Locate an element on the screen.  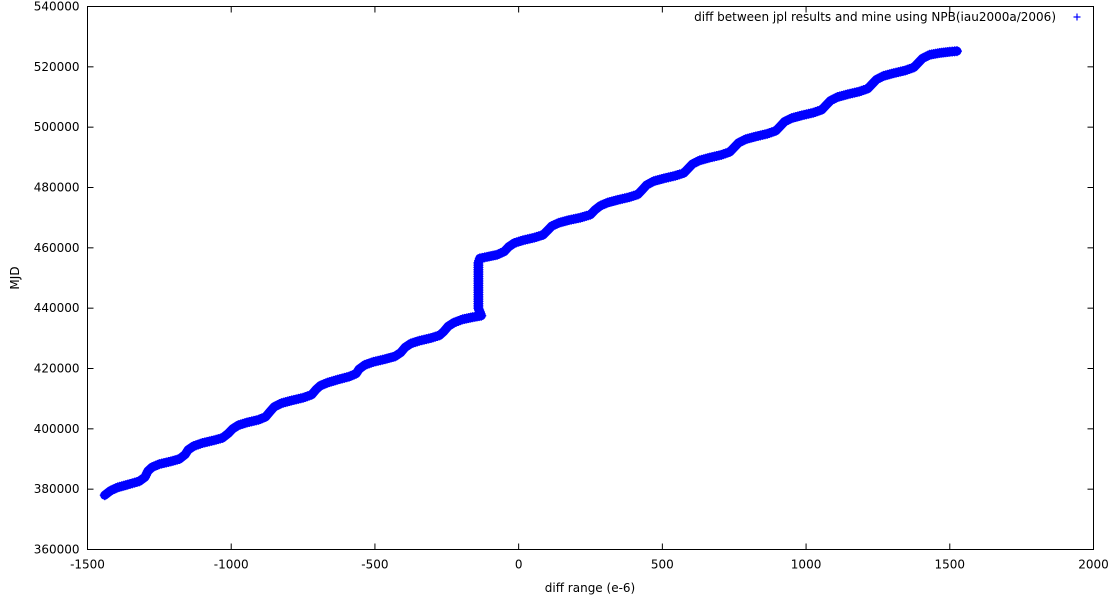
x-tick-label: -500 is located at coordinates (374, 565).